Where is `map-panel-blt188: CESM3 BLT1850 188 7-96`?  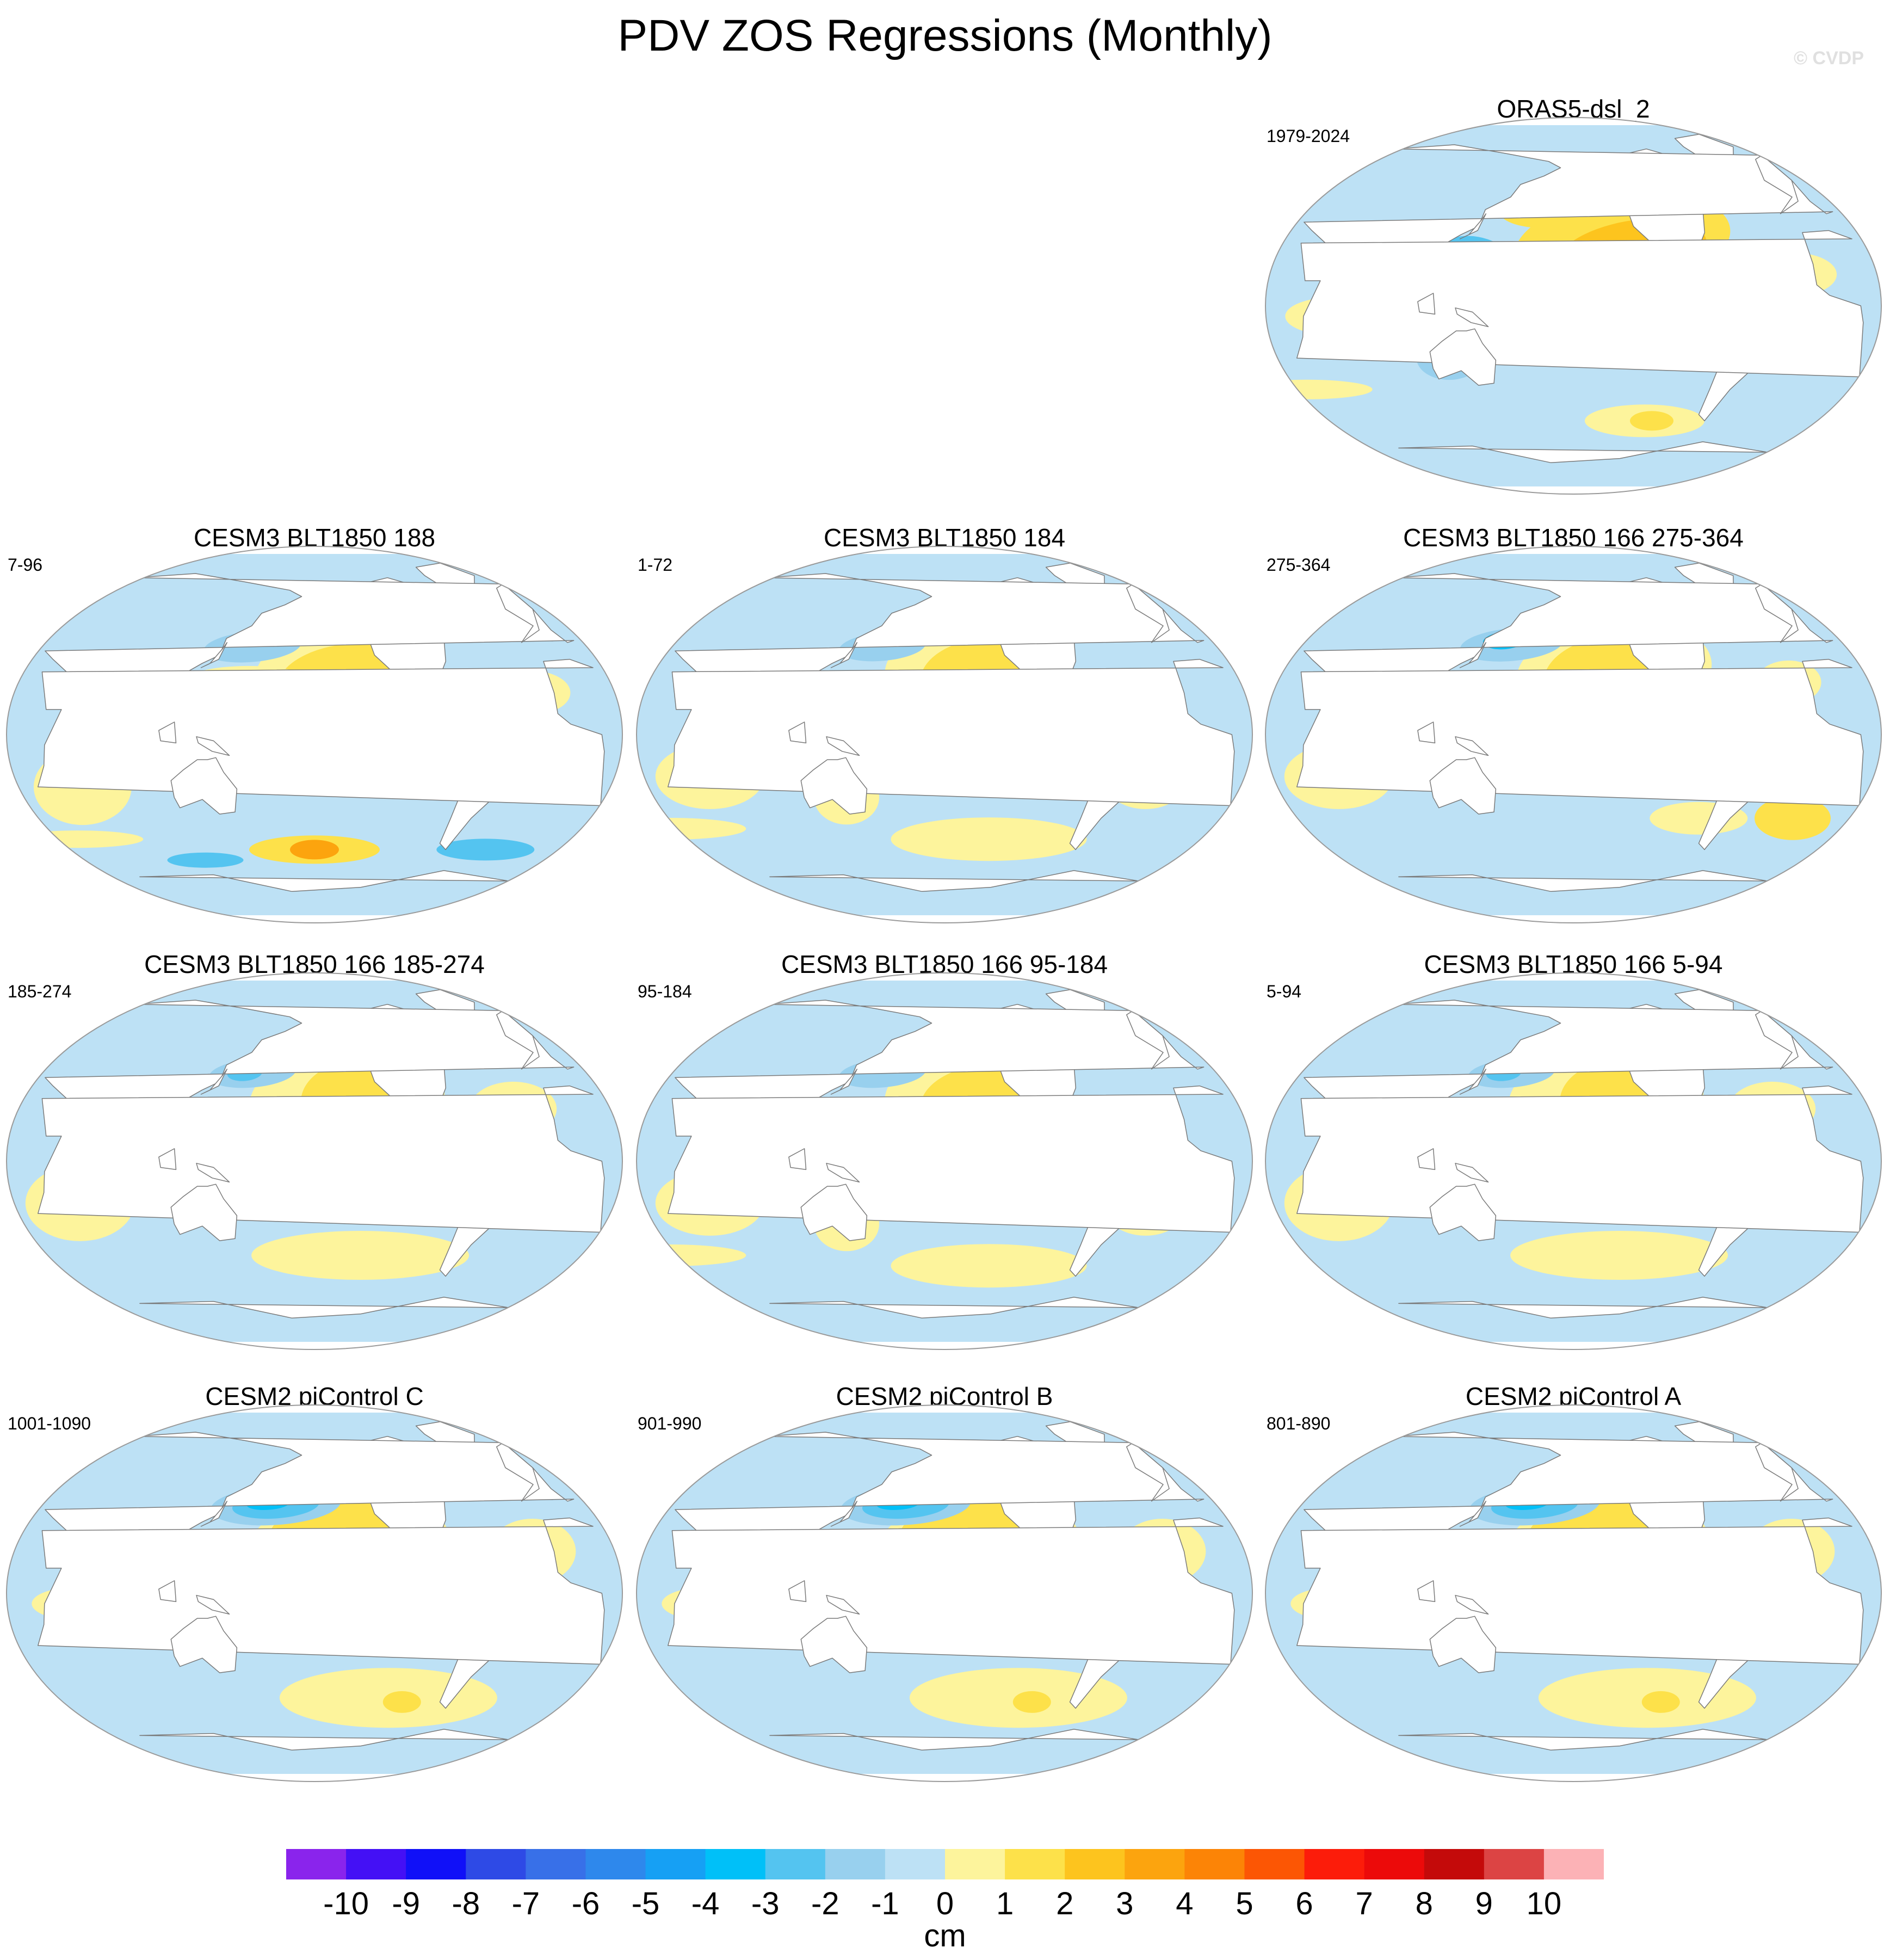
map-panel-blt188: CESM3 BLT1850 188 7-96 is located at coordinates (314, 723).